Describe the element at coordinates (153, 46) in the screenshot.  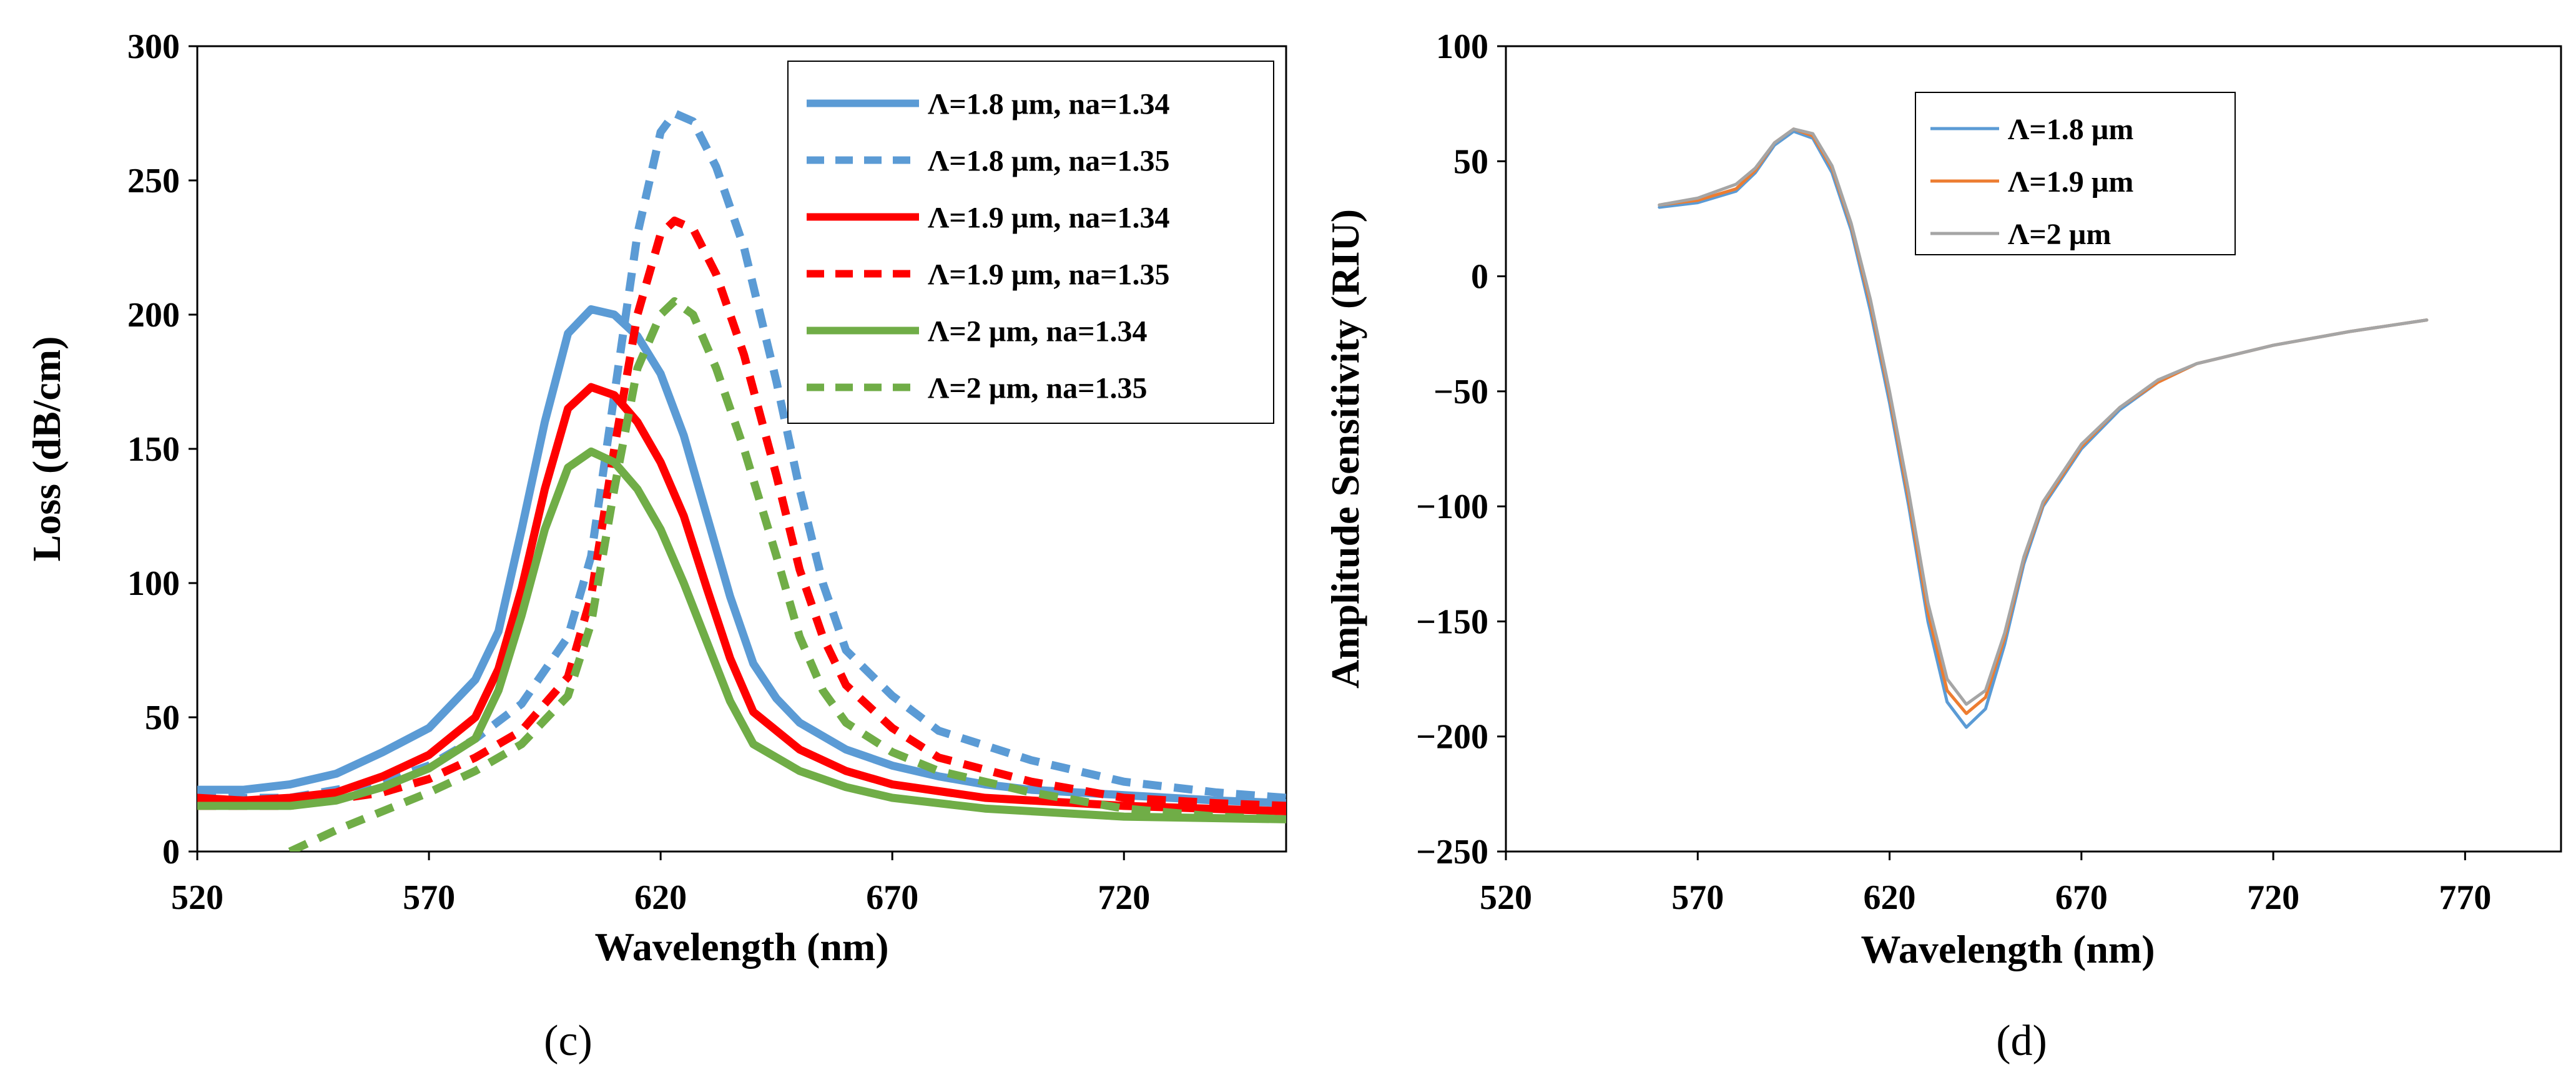
I see `y-tick-label: 300` at that location.